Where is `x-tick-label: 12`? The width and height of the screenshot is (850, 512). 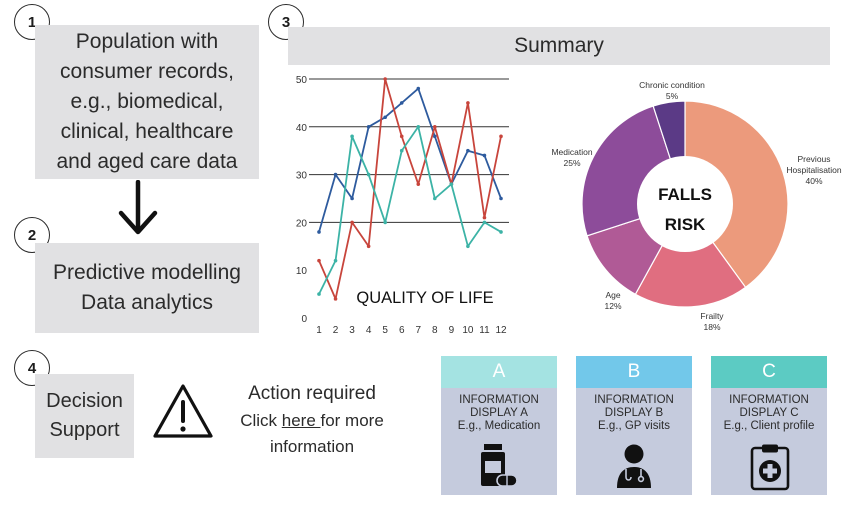 x-tick-label: 12 is located at coordinates (501, 330).